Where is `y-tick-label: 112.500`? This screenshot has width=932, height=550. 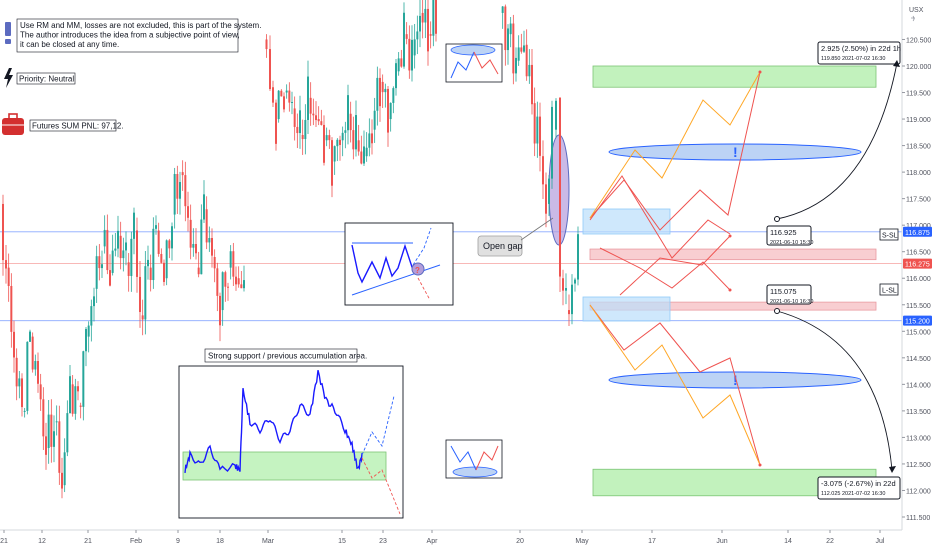 y-tick-label: 112.500 is located at coordinates (918, 465).